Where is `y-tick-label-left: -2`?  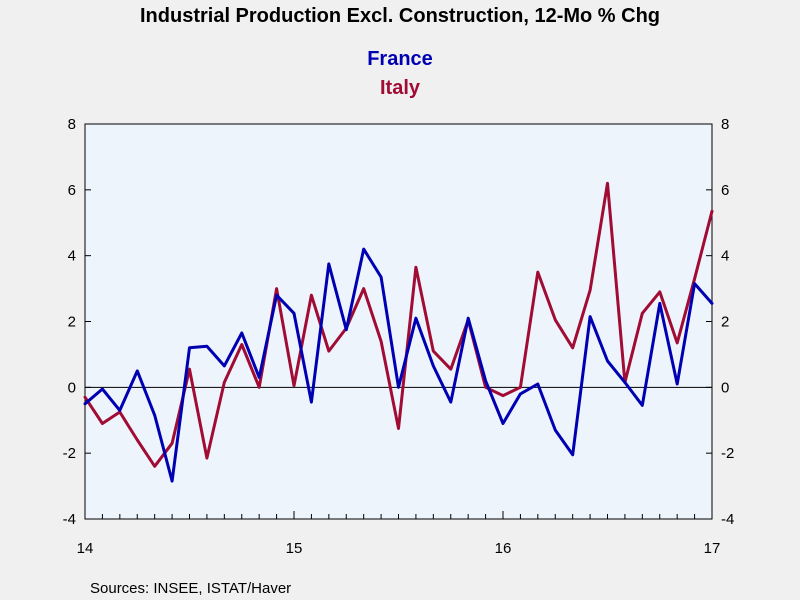 y-tick-label-left: -2 is located at coordinates (69, 453).